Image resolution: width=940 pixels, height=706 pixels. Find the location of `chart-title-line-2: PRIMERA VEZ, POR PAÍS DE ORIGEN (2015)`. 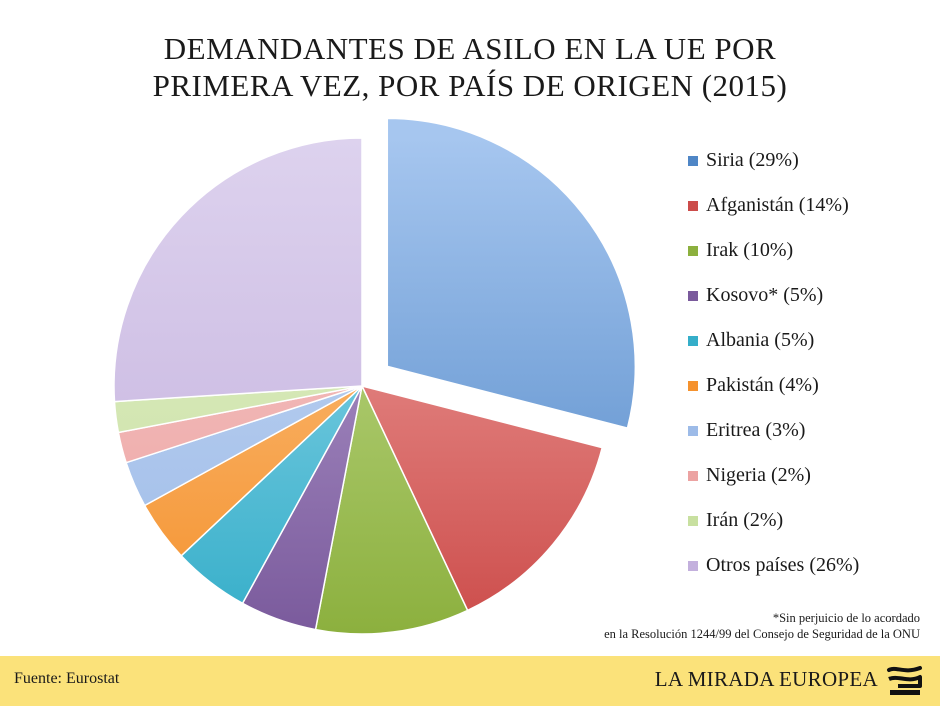

chart-title-line-2: PRIMERA VEZ, POR PAÍS DE ORIGEN (2015) is located at coordinates (470, 85).